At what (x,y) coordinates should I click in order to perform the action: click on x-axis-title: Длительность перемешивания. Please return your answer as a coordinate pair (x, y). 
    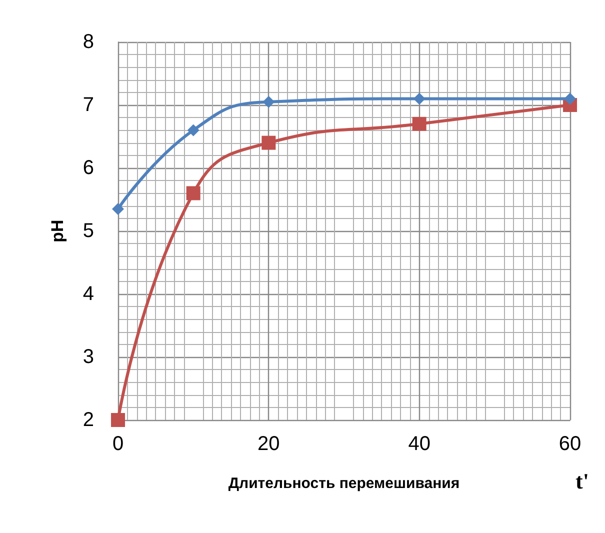
    Looking at the image, I should click on (344, 483).